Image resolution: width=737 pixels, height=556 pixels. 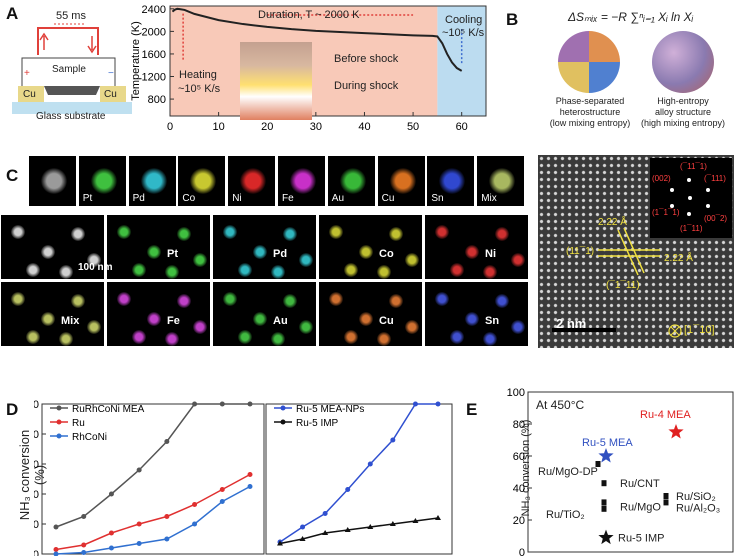 I want to click on e-y-tick-label-1: 20, so click(x=519, y=521).